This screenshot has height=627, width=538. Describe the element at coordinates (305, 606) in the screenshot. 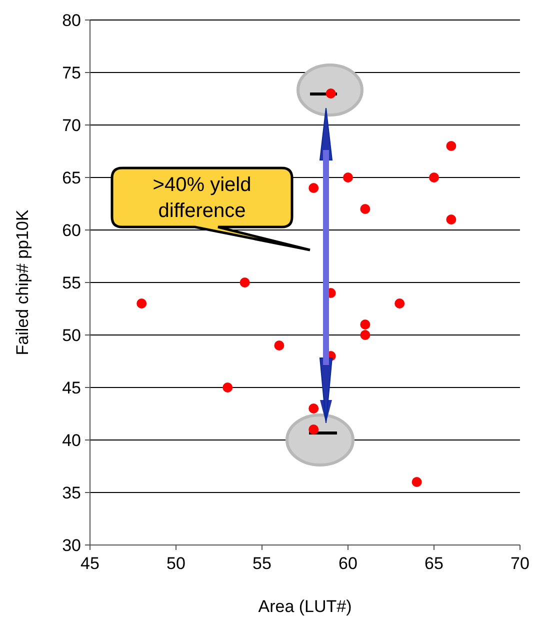

I see `x-axis-title: Area (LUT#)` at that location.